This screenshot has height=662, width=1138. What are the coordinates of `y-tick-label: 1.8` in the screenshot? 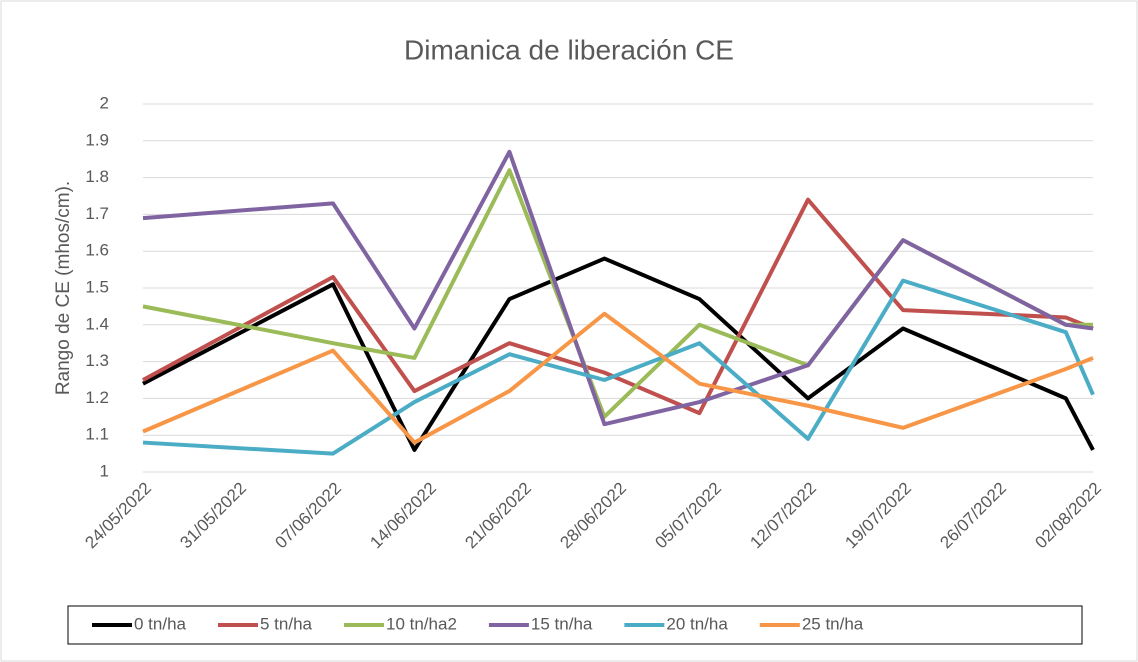 It's located at (97, 176).